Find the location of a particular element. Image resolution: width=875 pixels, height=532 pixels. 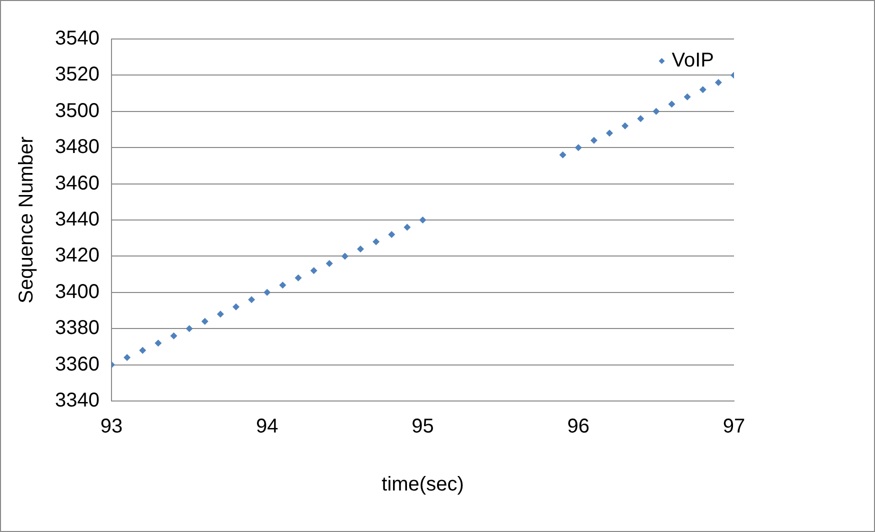

x-axis-title: time(sec) is located at coordinates (423, 485).